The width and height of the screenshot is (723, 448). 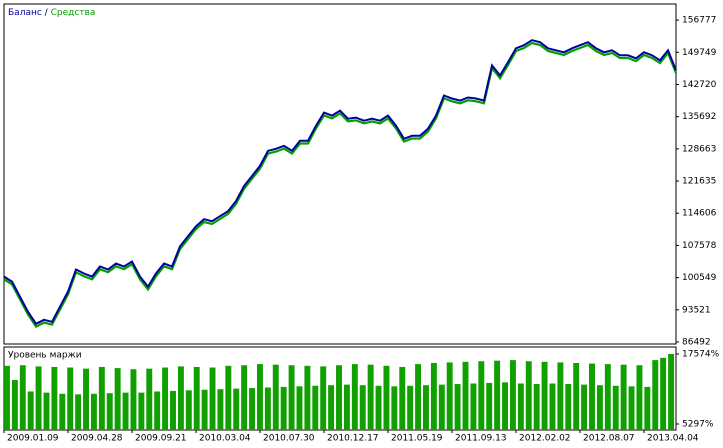 What do you see at coordinates (699, 182) in the screenshot?
I see `y-tick-label: 121635` at bounding box center [699, 182].